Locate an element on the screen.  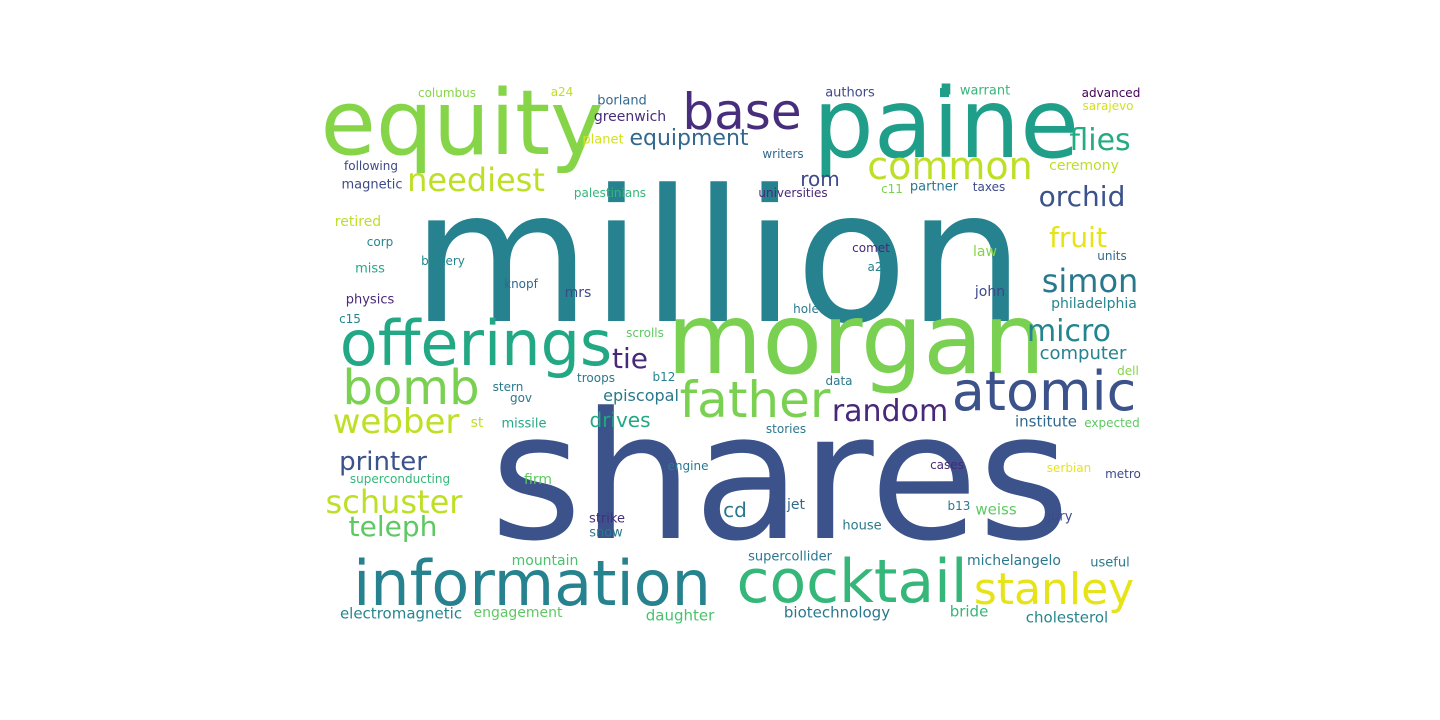
word: father is located at coordinates (755, 400).